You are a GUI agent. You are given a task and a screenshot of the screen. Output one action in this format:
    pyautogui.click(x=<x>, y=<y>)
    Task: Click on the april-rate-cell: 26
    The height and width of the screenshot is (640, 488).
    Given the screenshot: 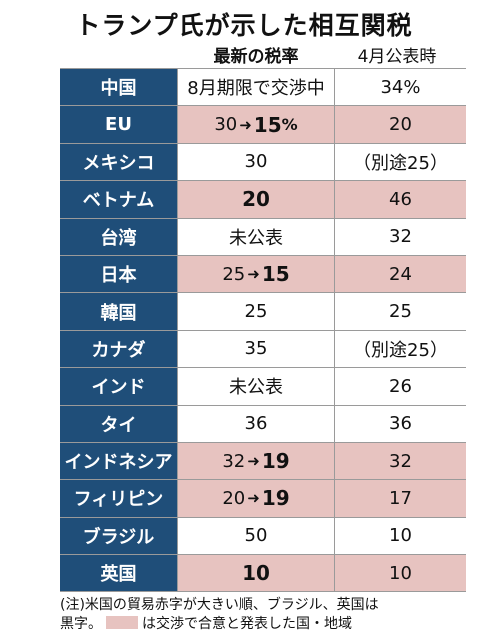 What is the action you would take?
    pyautogui.click(x=400, y=386)
    